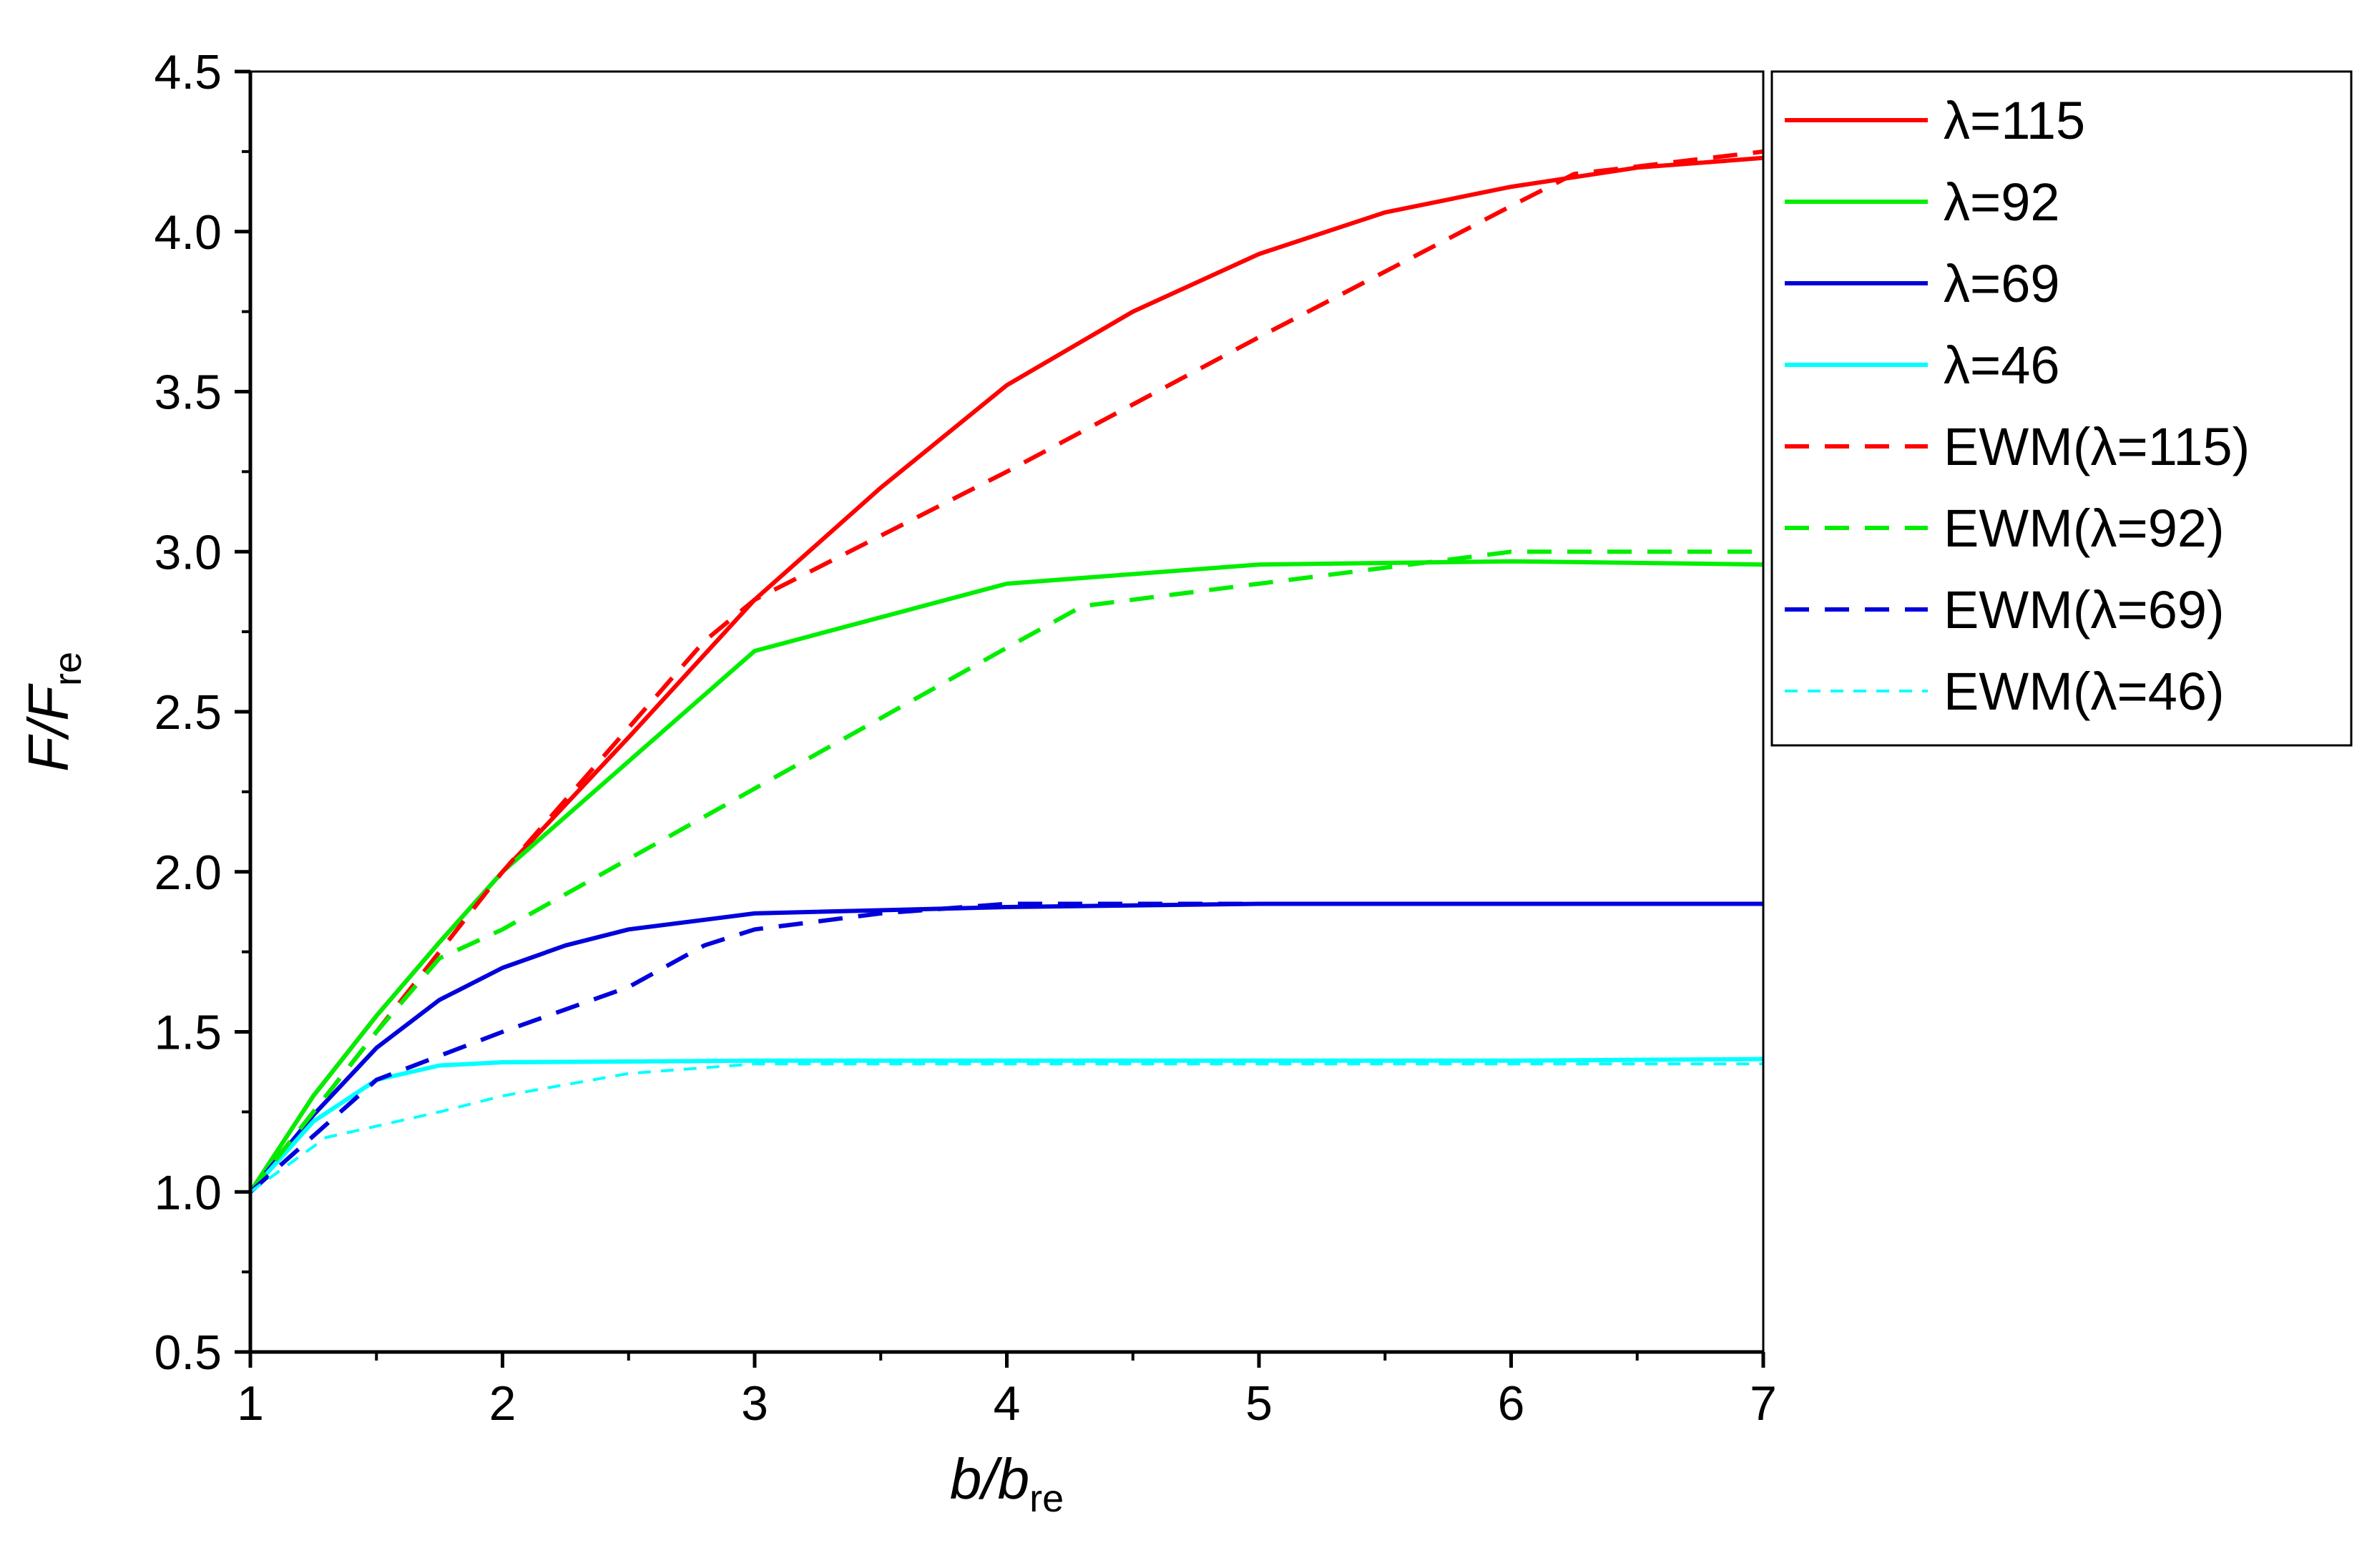 This screenshot has width=2372, height=1568. I want to click on x-tick-label: 7, so click(1763, 1404).